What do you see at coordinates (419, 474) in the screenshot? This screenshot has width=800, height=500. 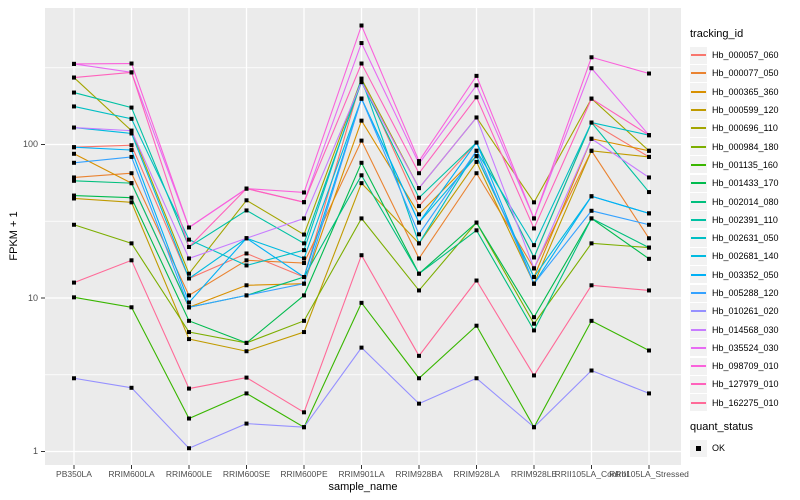 I see `x-tick-label-RRIM928BA: RRIM928BA` at bounding box center [419, 474].